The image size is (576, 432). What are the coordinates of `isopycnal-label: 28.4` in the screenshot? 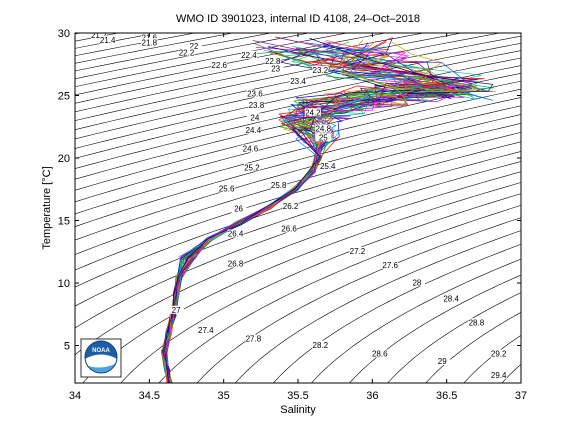 It's located at (451, 299).